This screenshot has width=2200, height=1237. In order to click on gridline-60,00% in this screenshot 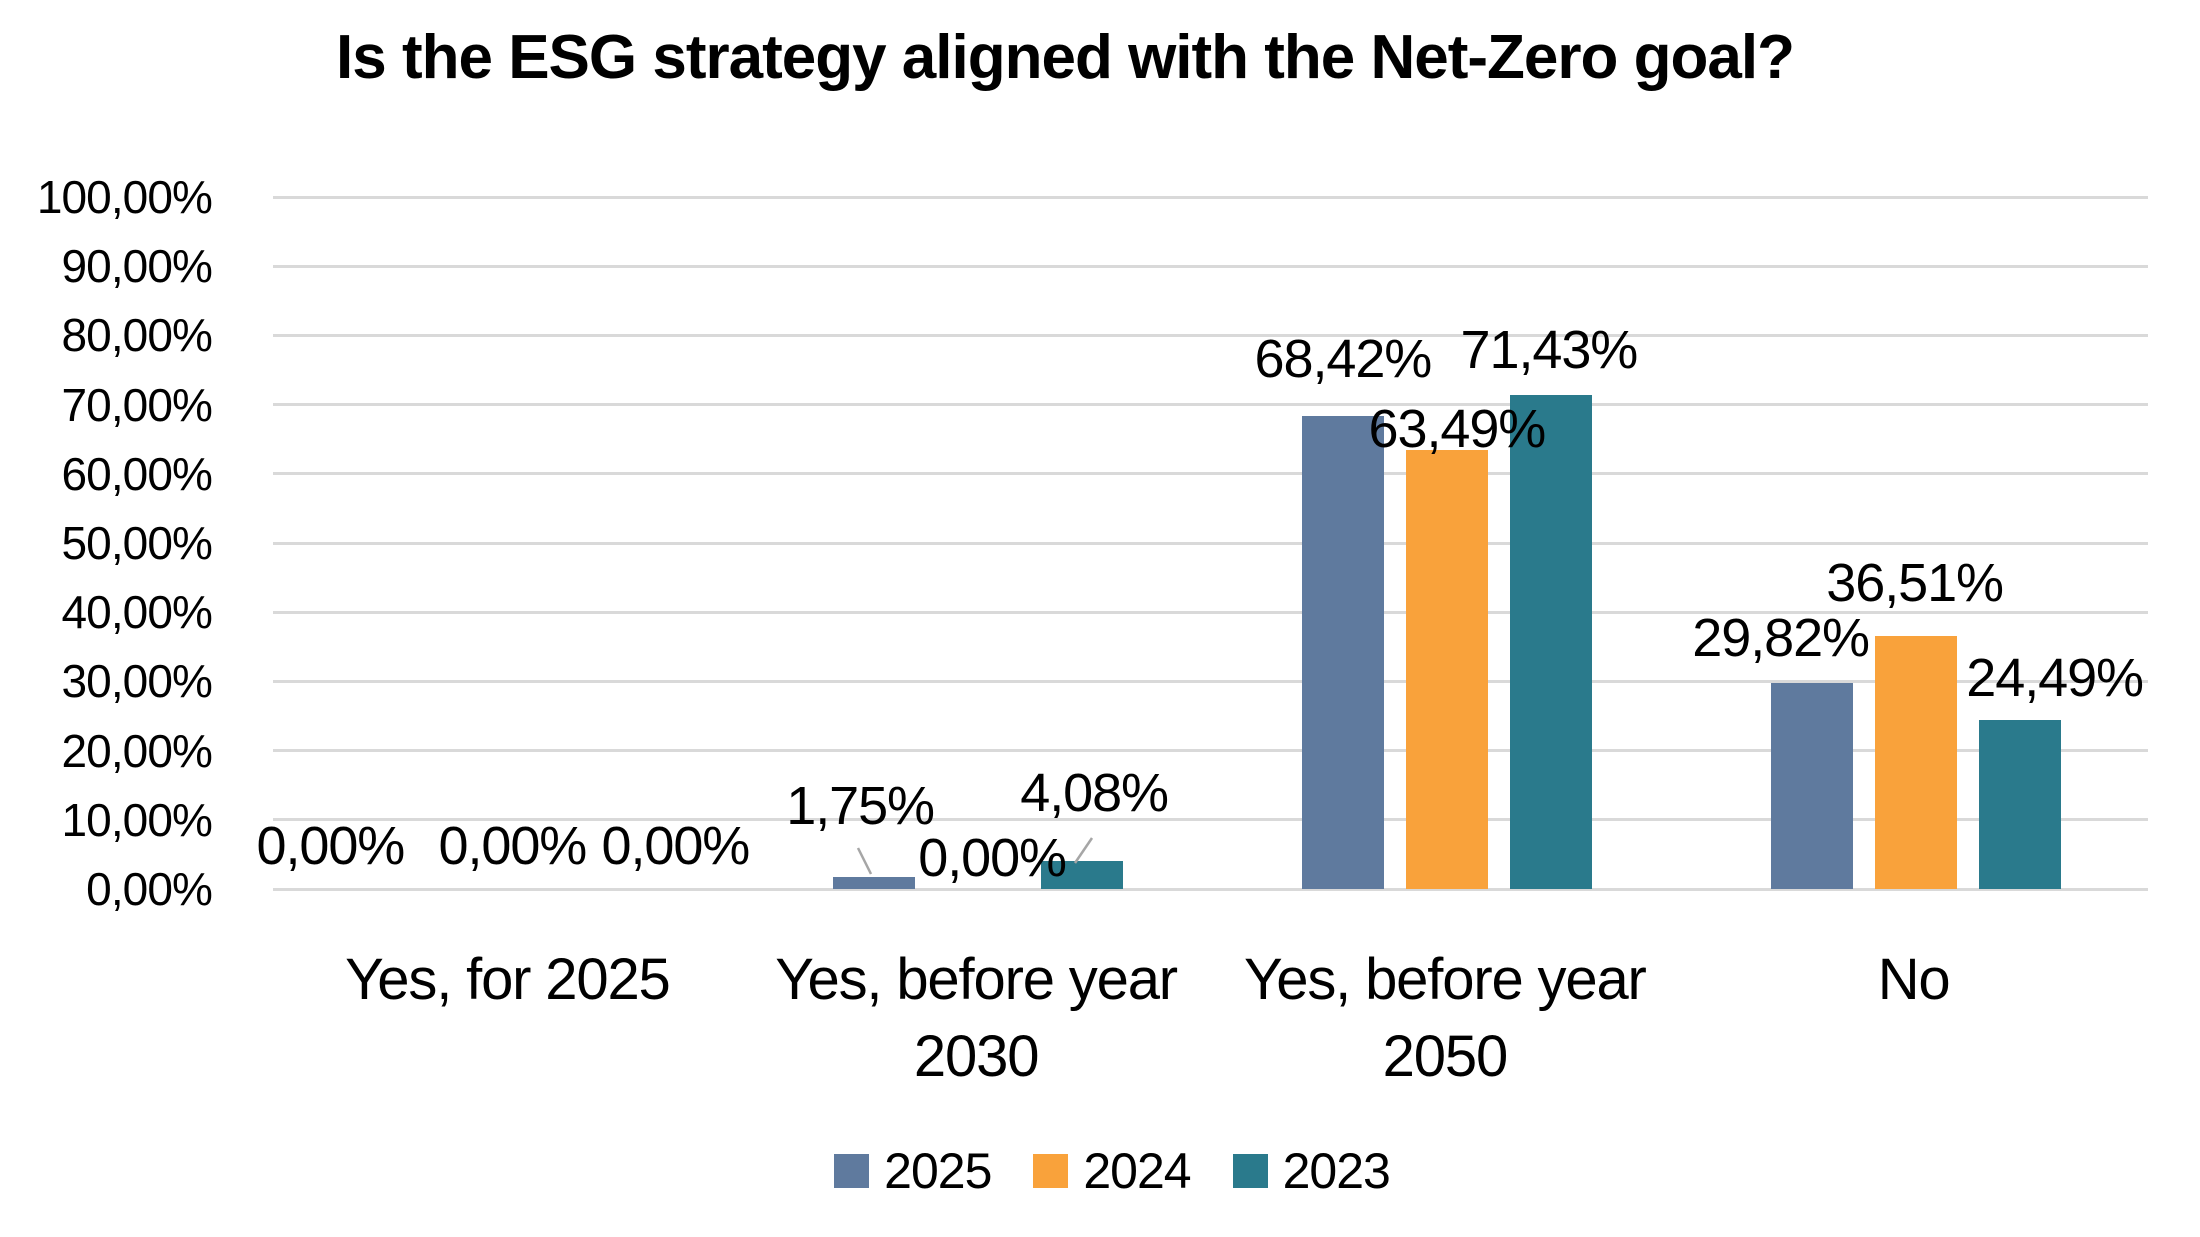, I will do `click(1210, 474)`.